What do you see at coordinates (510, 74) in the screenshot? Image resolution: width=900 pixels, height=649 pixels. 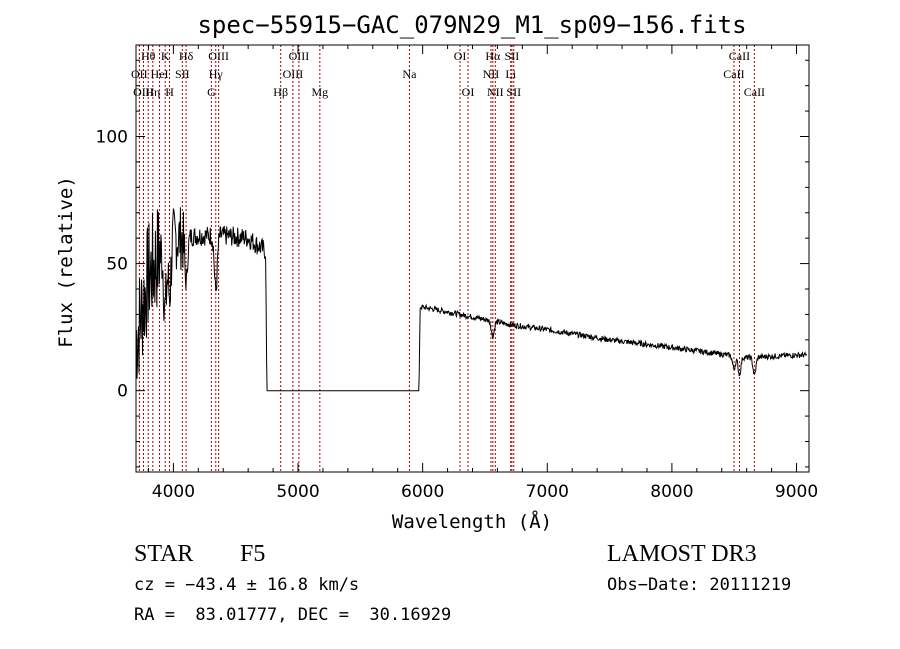 I see `line-marker-label: Li` at bounding box center [510, 74].